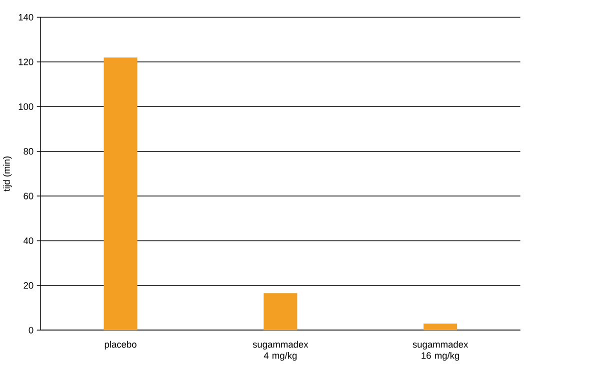 The image size is (603, 387). Describe the element at coordinates (29, 241) in the screenshot. I see `y-tick-label: 40` at that location.